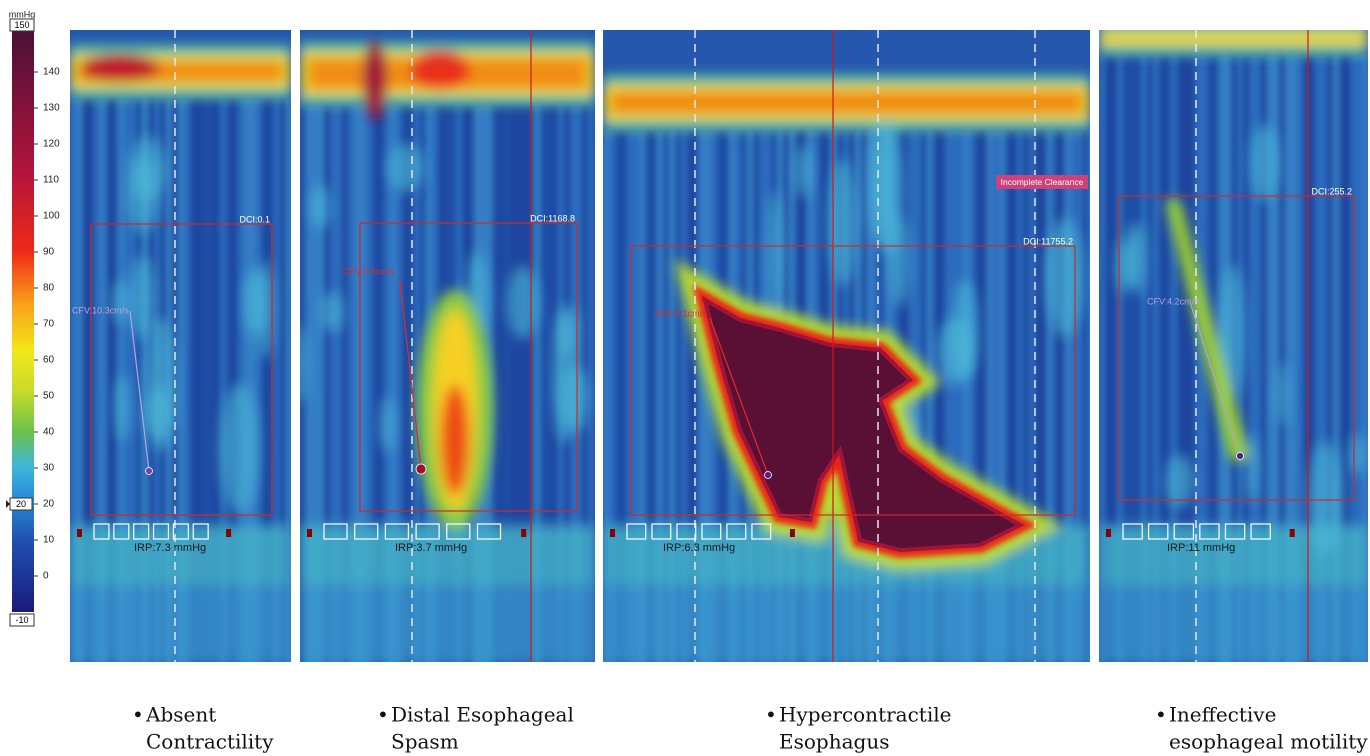 The width and height of the screenshot is (1370, 756). What do you see at coordinates (681, 313) in the screenshot?
I see `cfv-label: CFV:3.1cm/s` at bounding box center [681, 313].